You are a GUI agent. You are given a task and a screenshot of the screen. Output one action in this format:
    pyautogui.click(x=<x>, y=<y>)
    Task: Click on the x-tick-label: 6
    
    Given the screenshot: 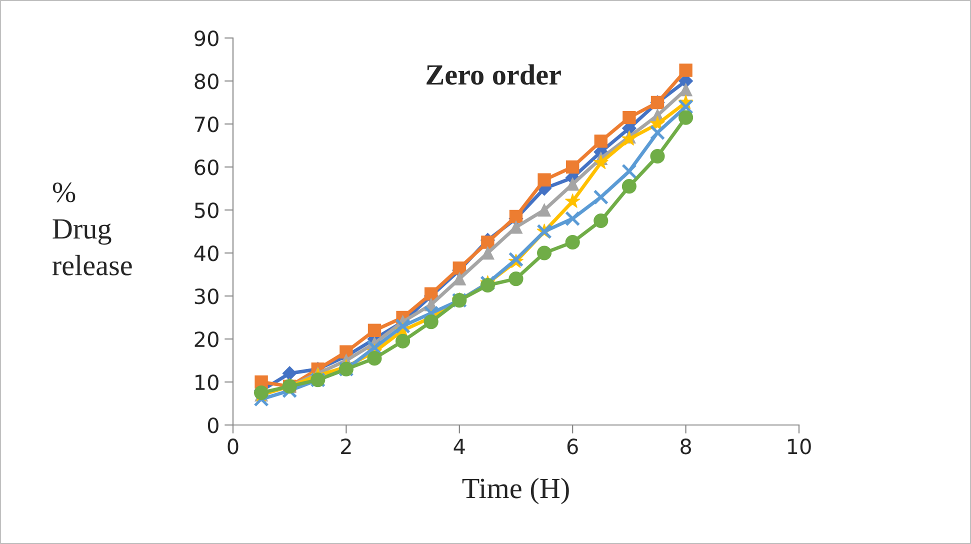 What is the action you would take?
    pyautogui.click(x=572, y=446)
    